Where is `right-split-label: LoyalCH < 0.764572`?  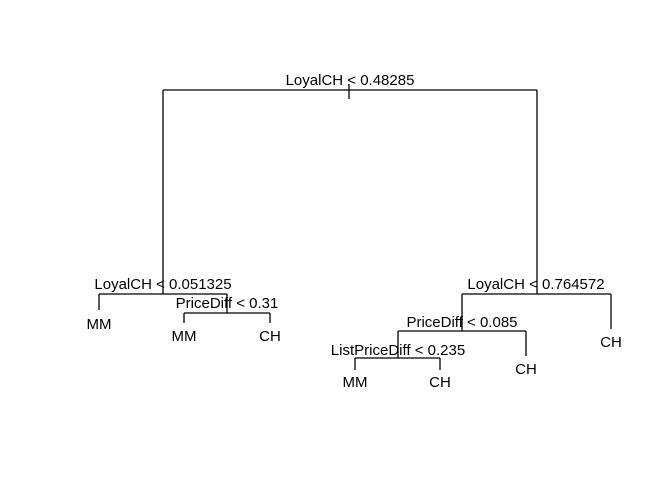
right-split-label: LoyalCH < 0.764572 is located at coordinates (535, 284).